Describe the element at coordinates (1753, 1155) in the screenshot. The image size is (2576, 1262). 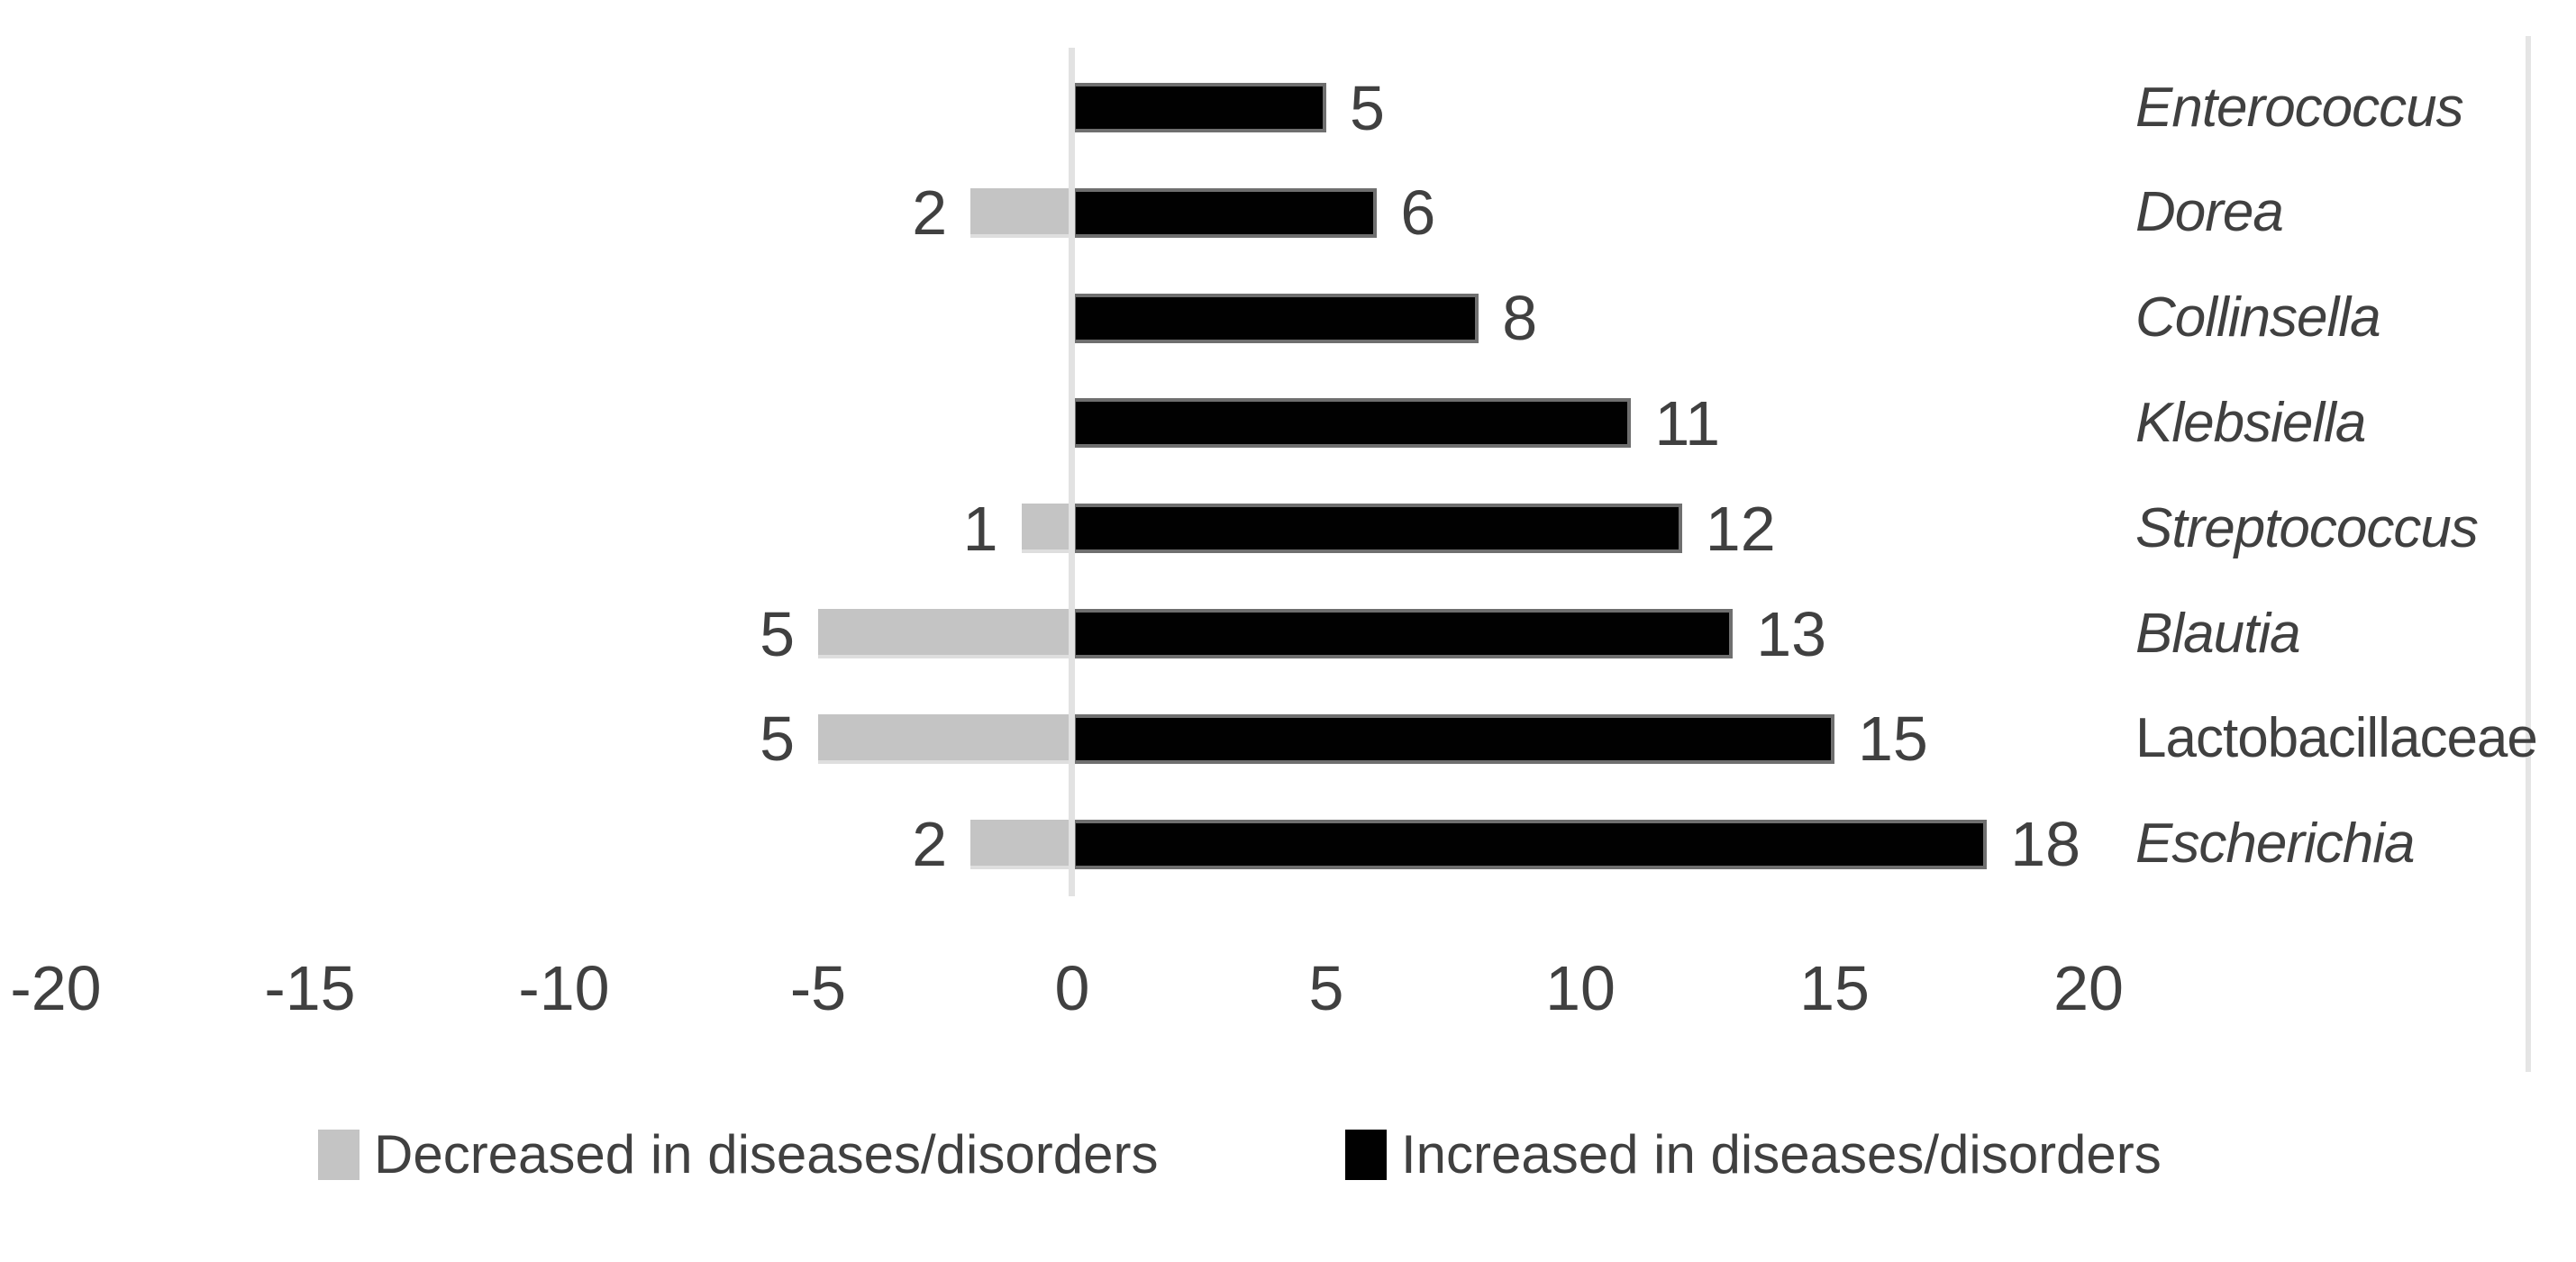
I see `legend-item-increased: Increased in diseases/disorders` at that location.